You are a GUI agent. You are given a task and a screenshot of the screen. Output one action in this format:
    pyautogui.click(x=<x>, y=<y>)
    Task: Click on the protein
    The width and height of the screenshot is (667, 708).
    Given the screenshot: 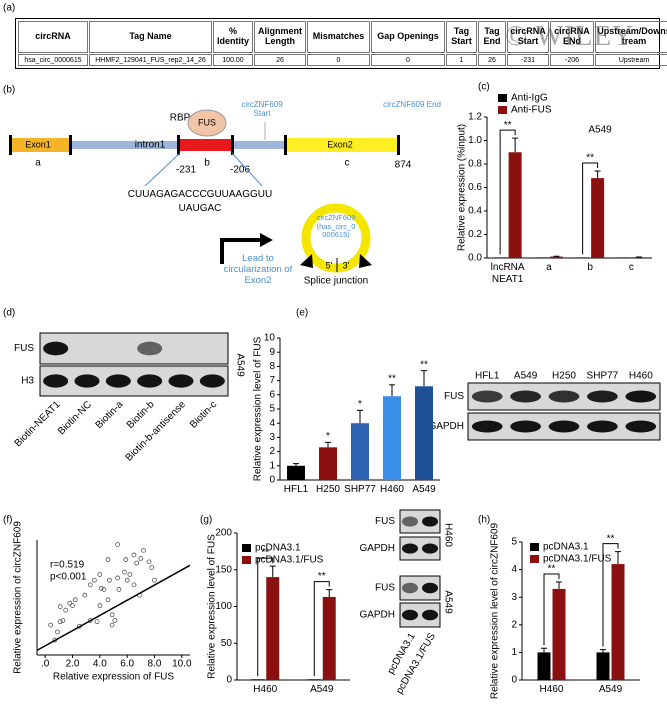 What is the action you would take?
    pyautogui.click(x=207, y=123)
    